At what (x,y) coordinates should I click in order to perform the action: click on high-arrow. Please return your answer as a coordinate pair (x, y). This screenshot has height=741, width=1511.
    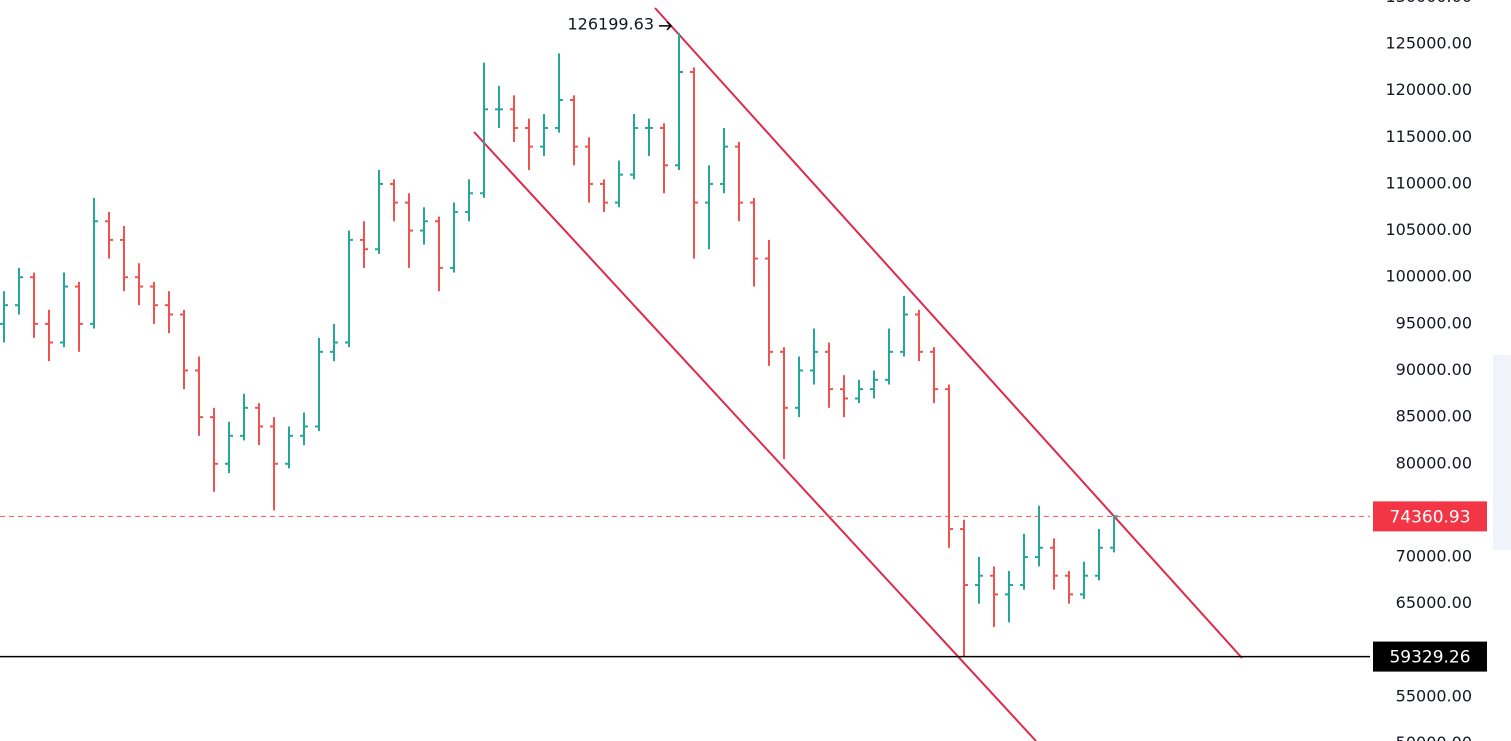
    Looking at the image, I should click on (666, 26).